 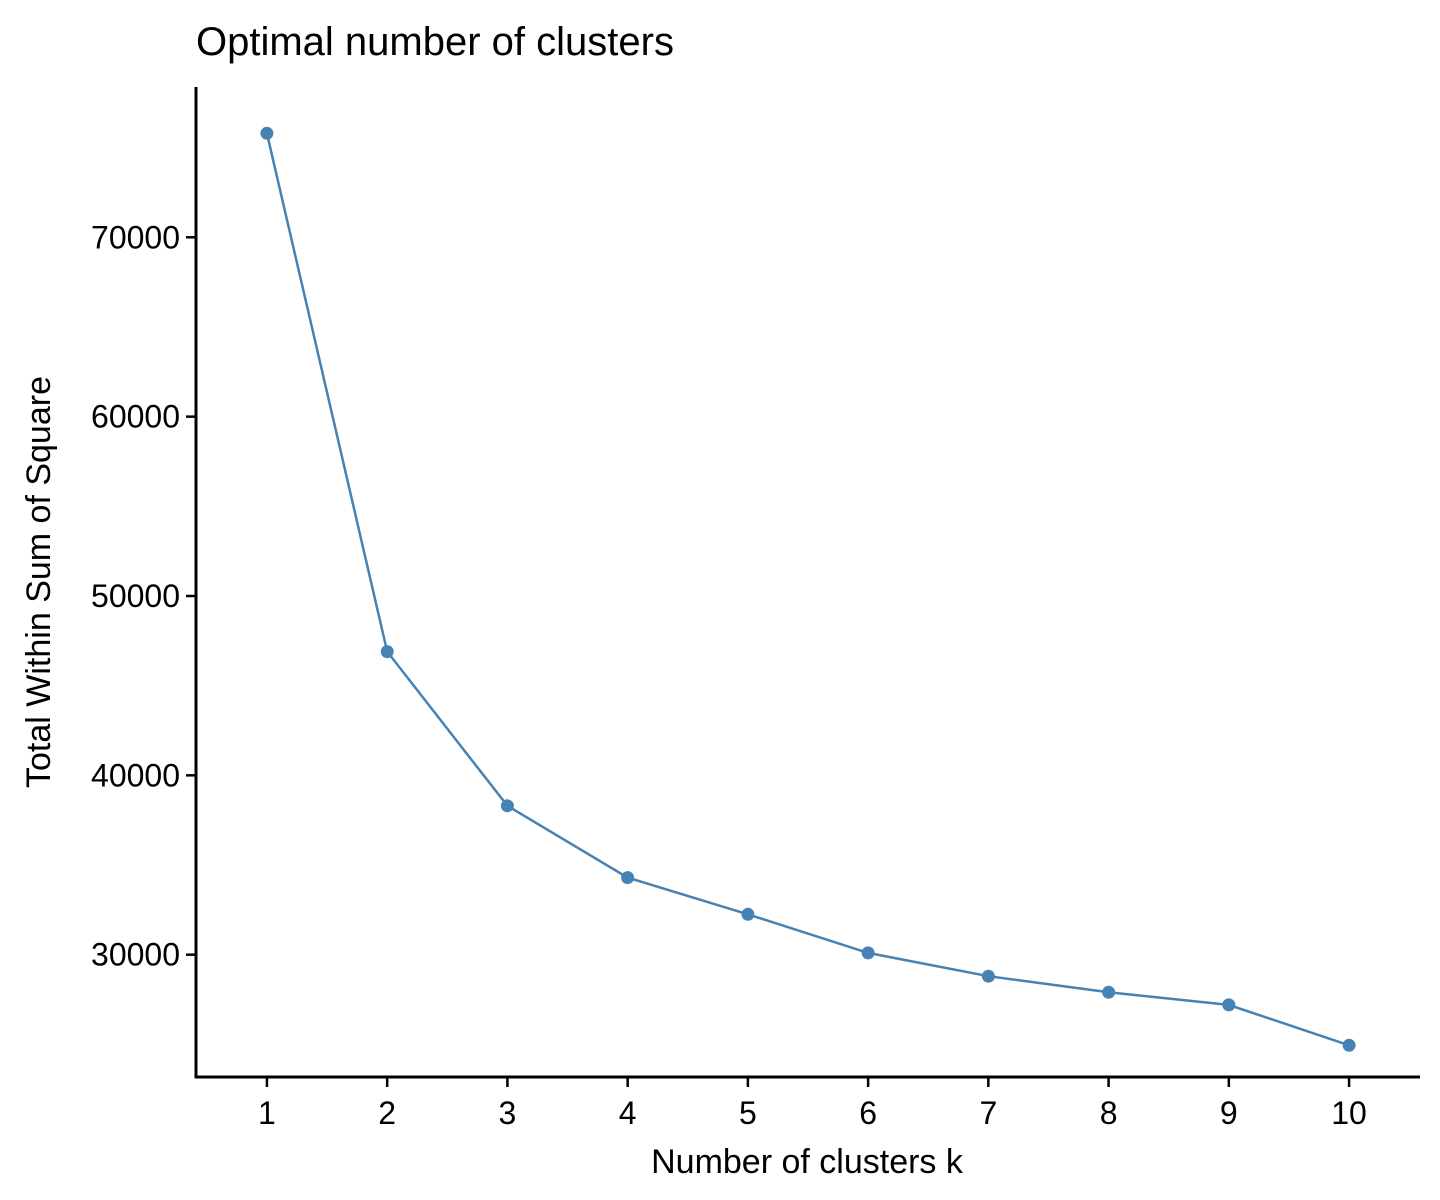 I want to click on y-tick-label: 70000, so click(x=135, y=237).